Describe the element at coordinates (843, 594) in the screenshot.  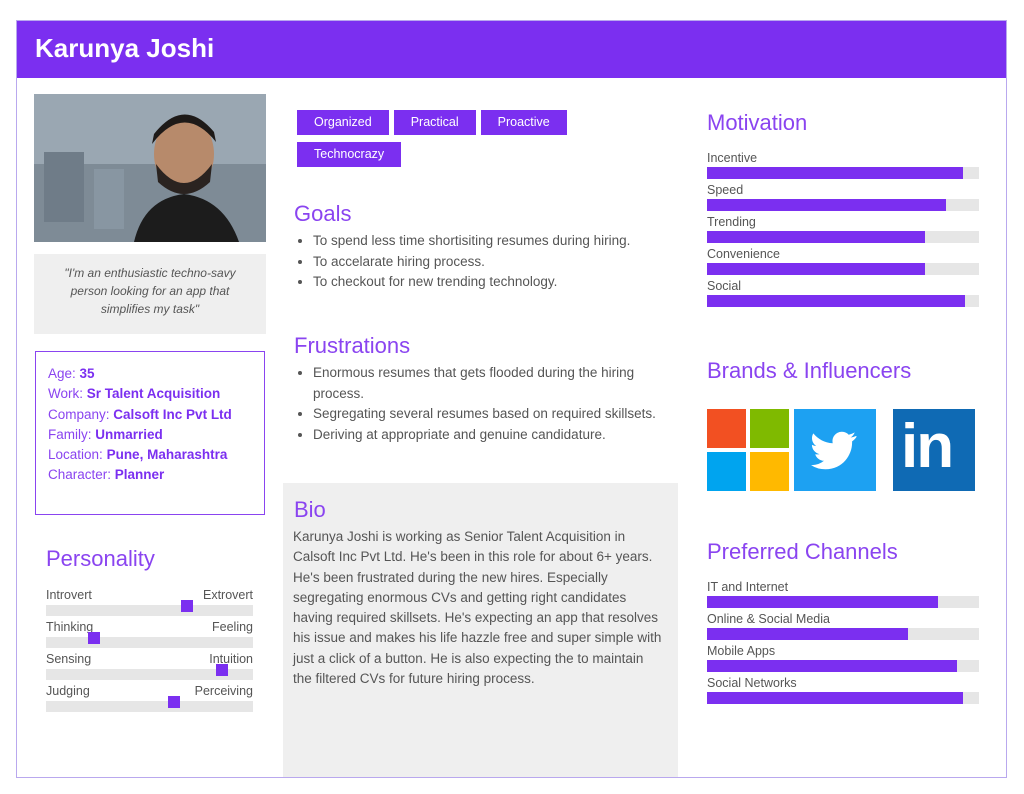
I see `channel-meter: IT and Internet` at that location.